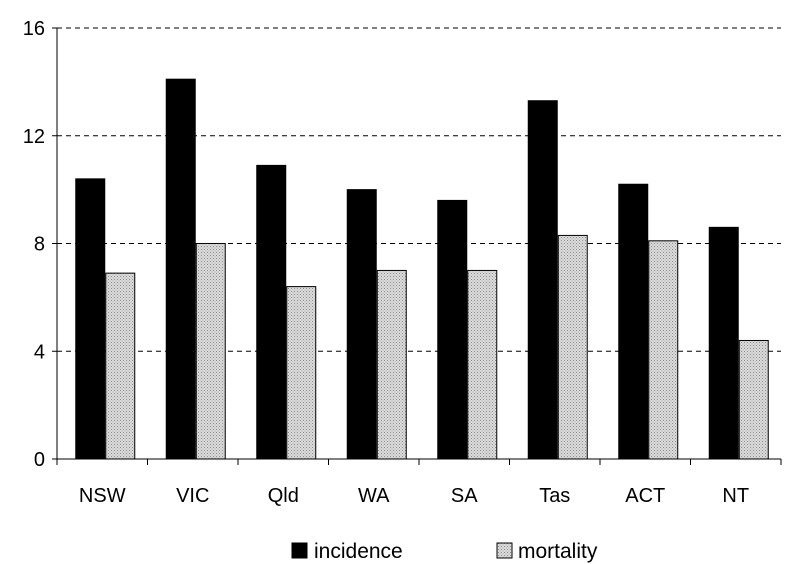 Image resolution: width=805 pixels, height=564 pixels. What do you see at coordinates (358, 551) in the screenshot?
I see `legend-label-incidence: incidence` at bounding box center [358, 551].